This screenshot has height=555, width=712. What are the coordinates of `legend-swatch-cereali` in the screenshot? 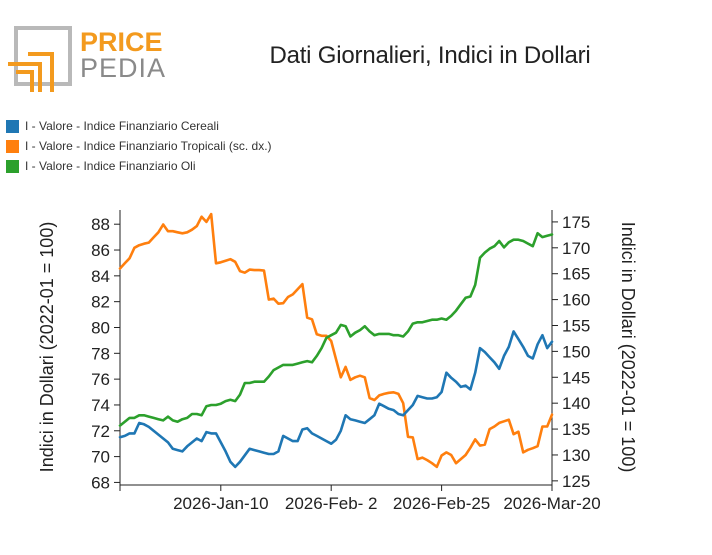 It's located at (12, 126).